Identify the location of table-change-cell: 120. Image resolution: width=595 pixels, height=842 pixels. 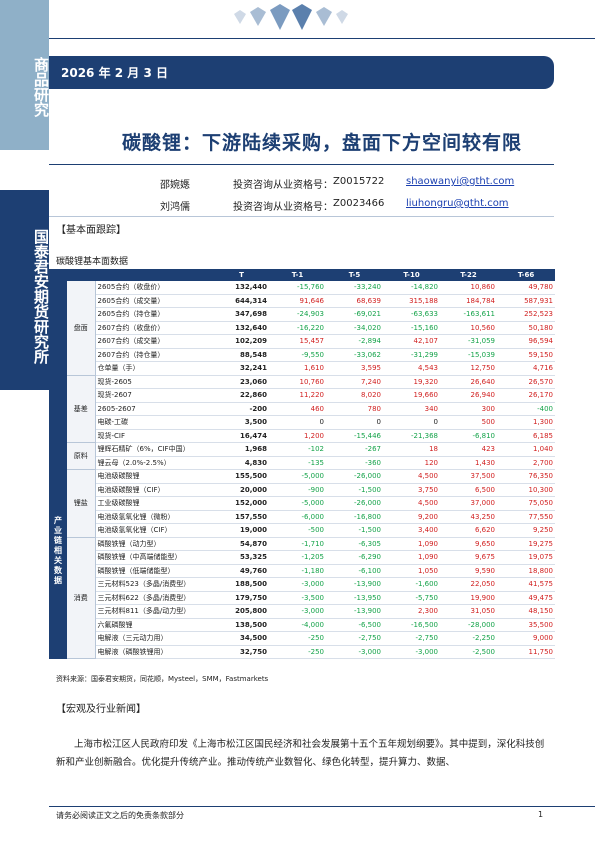
(412, 463).